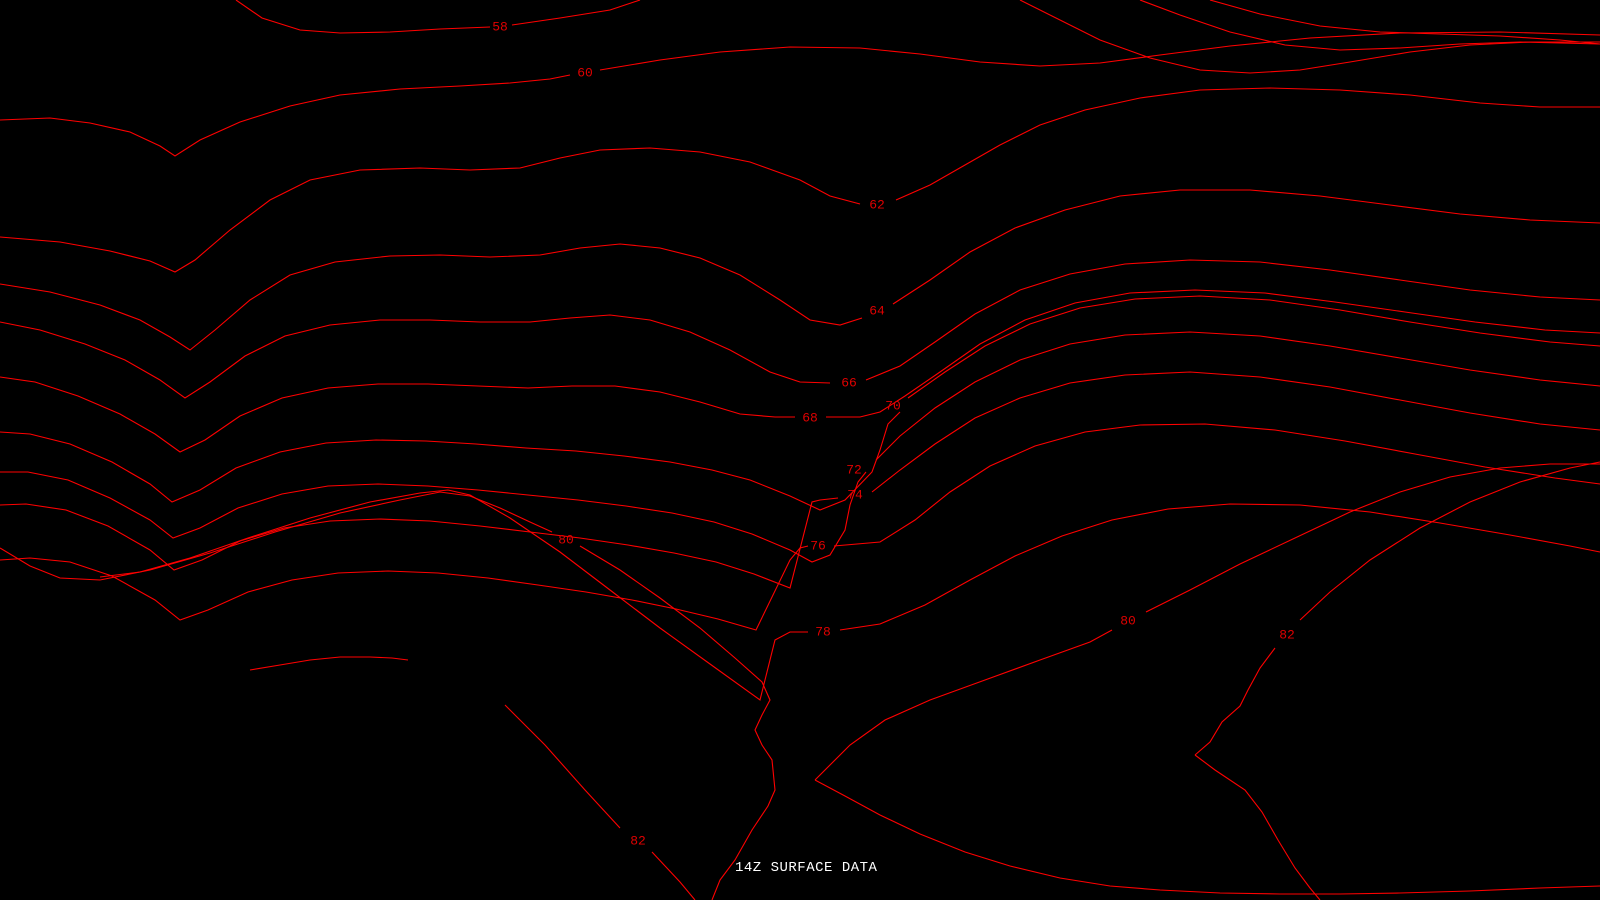 The height and width of the screenshot is (900, 1600). Describe the element at coordinates (806, 868) in the screenshot. I see `map-title: 14Z SURFACE DATA` at that location.